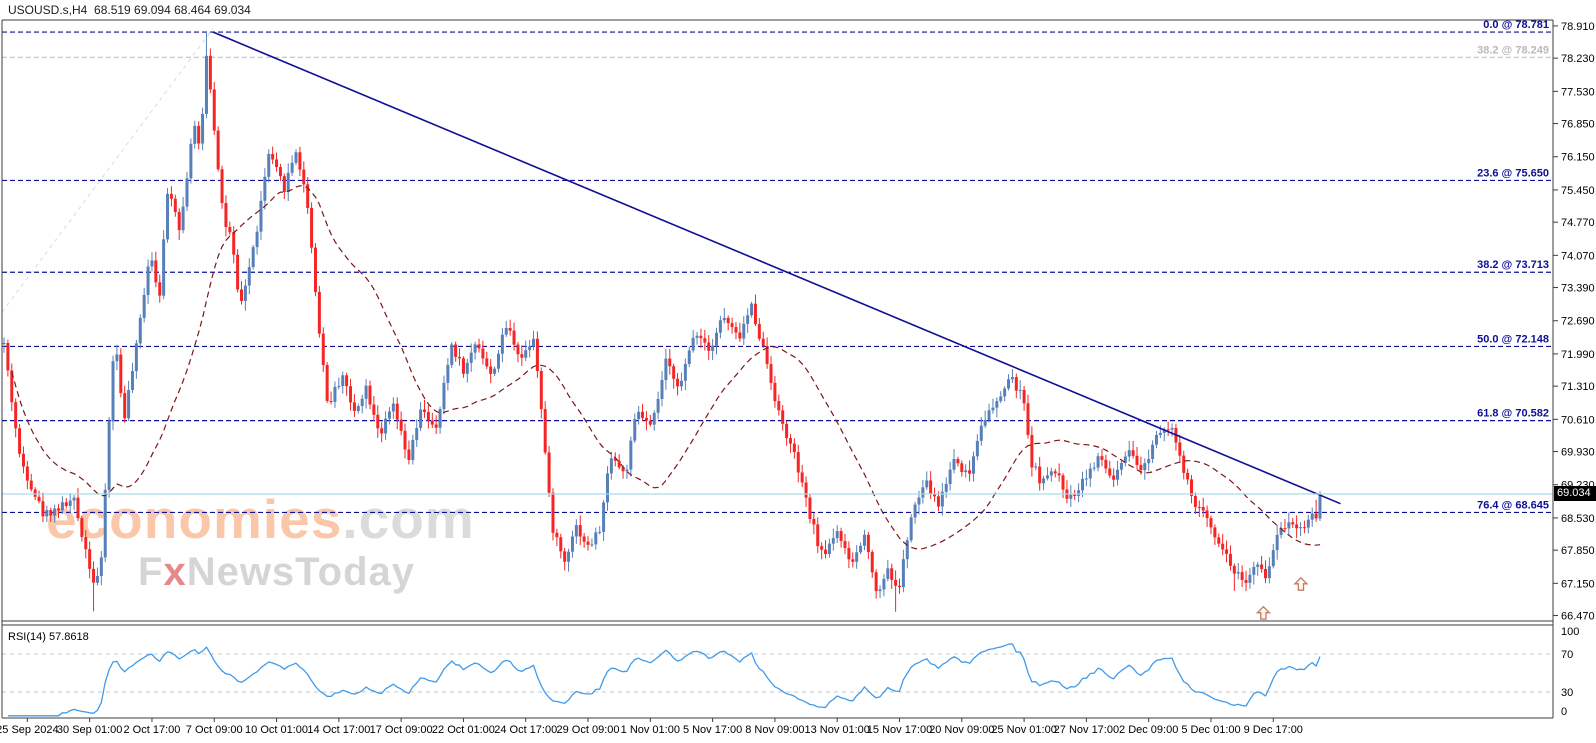 The height and width of the screenshot is (743, 1596). Describe the element at coordinates (1273, 730) in the screenshot. I see `time-axis-label: 9 Dec 17:00` at that location.